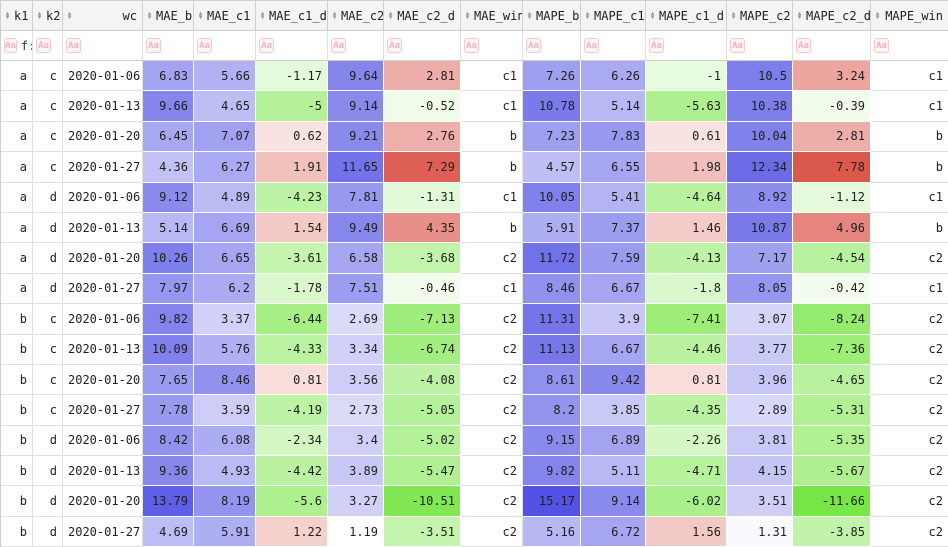 The height and width of the screenshot is (547, 948). I want to click on filter-cell-MAPE_win: Aa, so click(909, 46).